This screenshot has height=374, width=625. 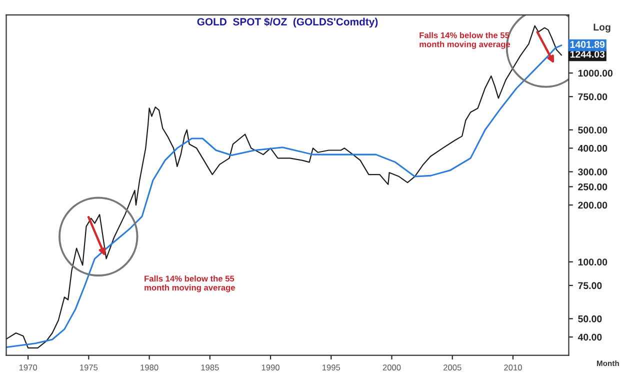 What do you see at coordinates (89, 367) in the screenshot?
I see `x-tick-label: 1975` at bounding box center [89, 367].